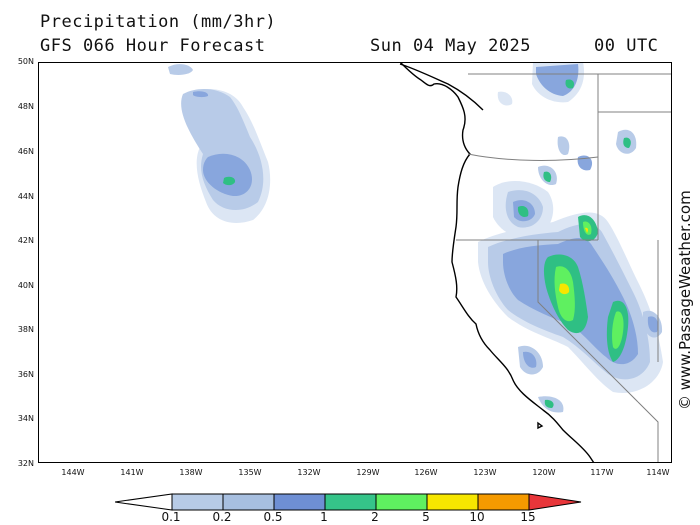 This screenshot has height=525, width=700. I want to click on precip-wa-green, so click(570, 84).